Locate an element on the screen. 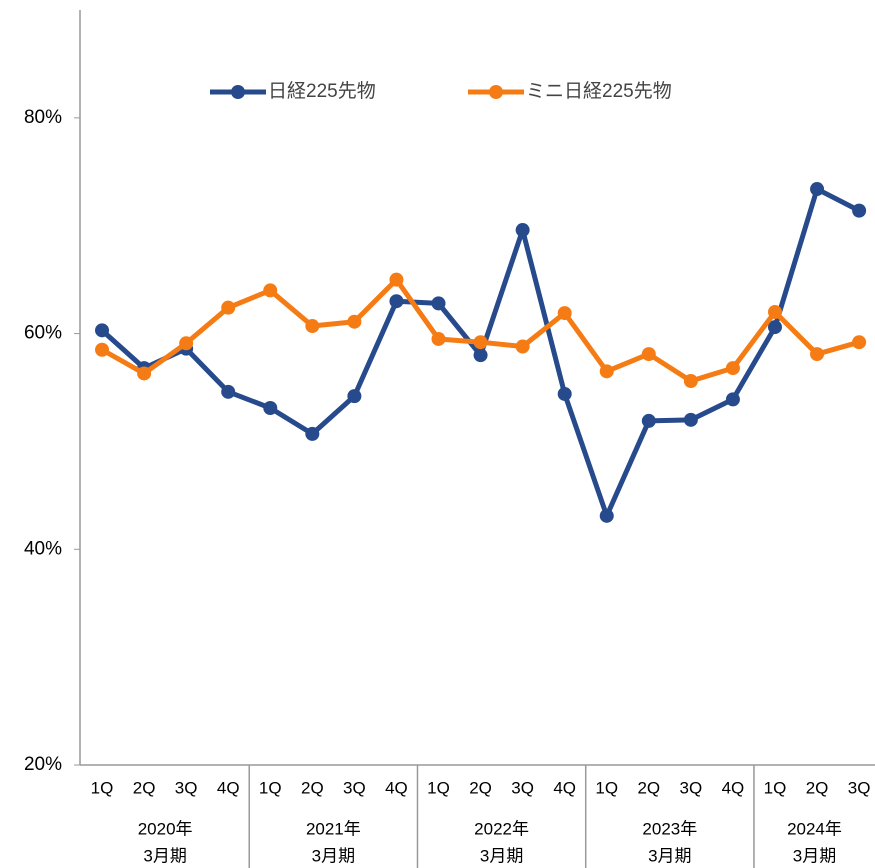  y-tick-label: 20% is located at coordinates (43, 764).